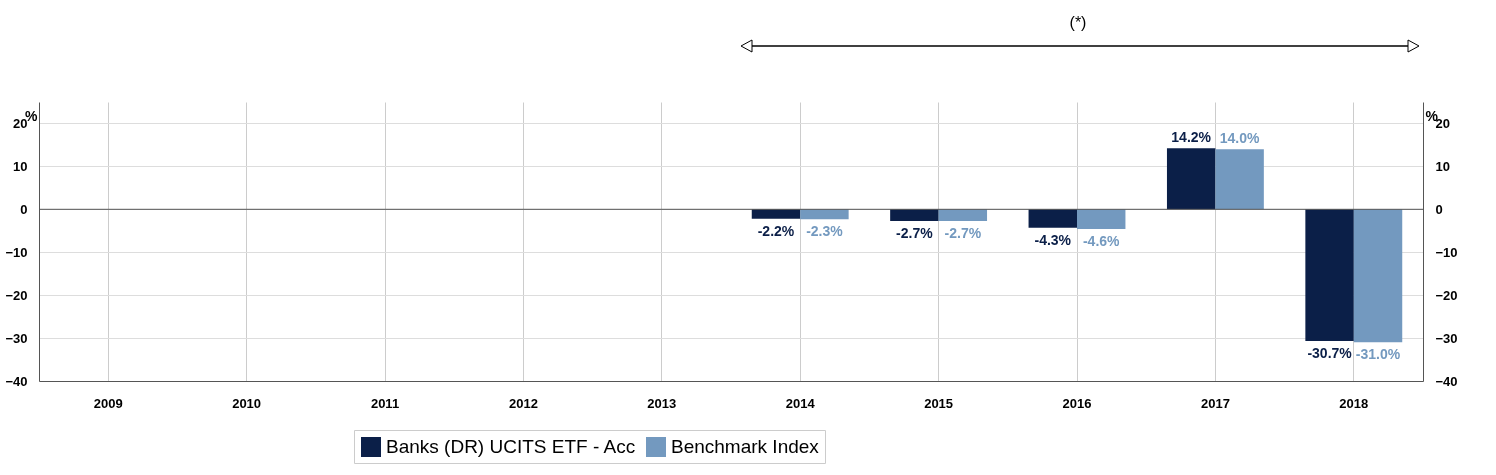 Image resolution: width=1496 pixels, height=475 pixels. Describe the element at coordinates (16, 381) in the screenshot. I see `y-tick-label: −40` at that location.